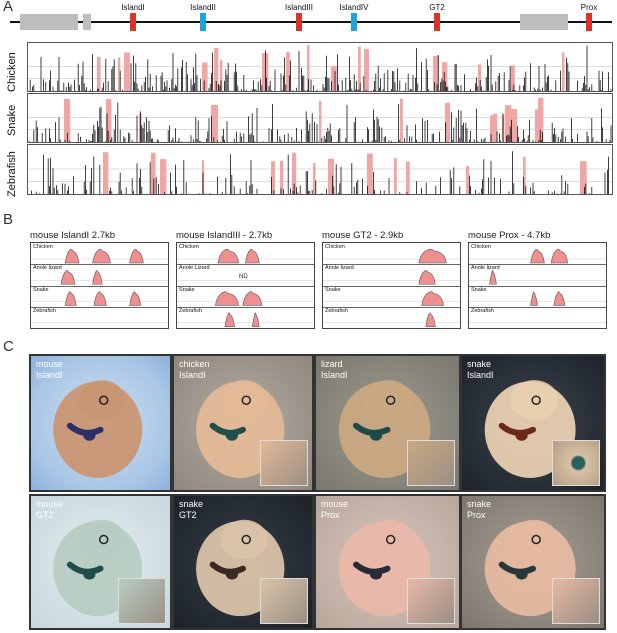 This screenshot has height=633, width=617. What do you see at coordinates (224, 235) in the screenshot?
I see `mini-plot-title: mouse IslandIII - 2.7kb` at bounding box center [224, 235].